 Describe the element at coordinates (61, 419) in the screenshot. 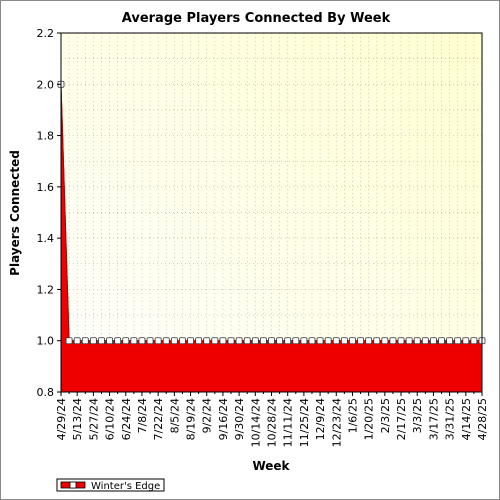

I see `x-tick-label: 4/29/24` at that location.